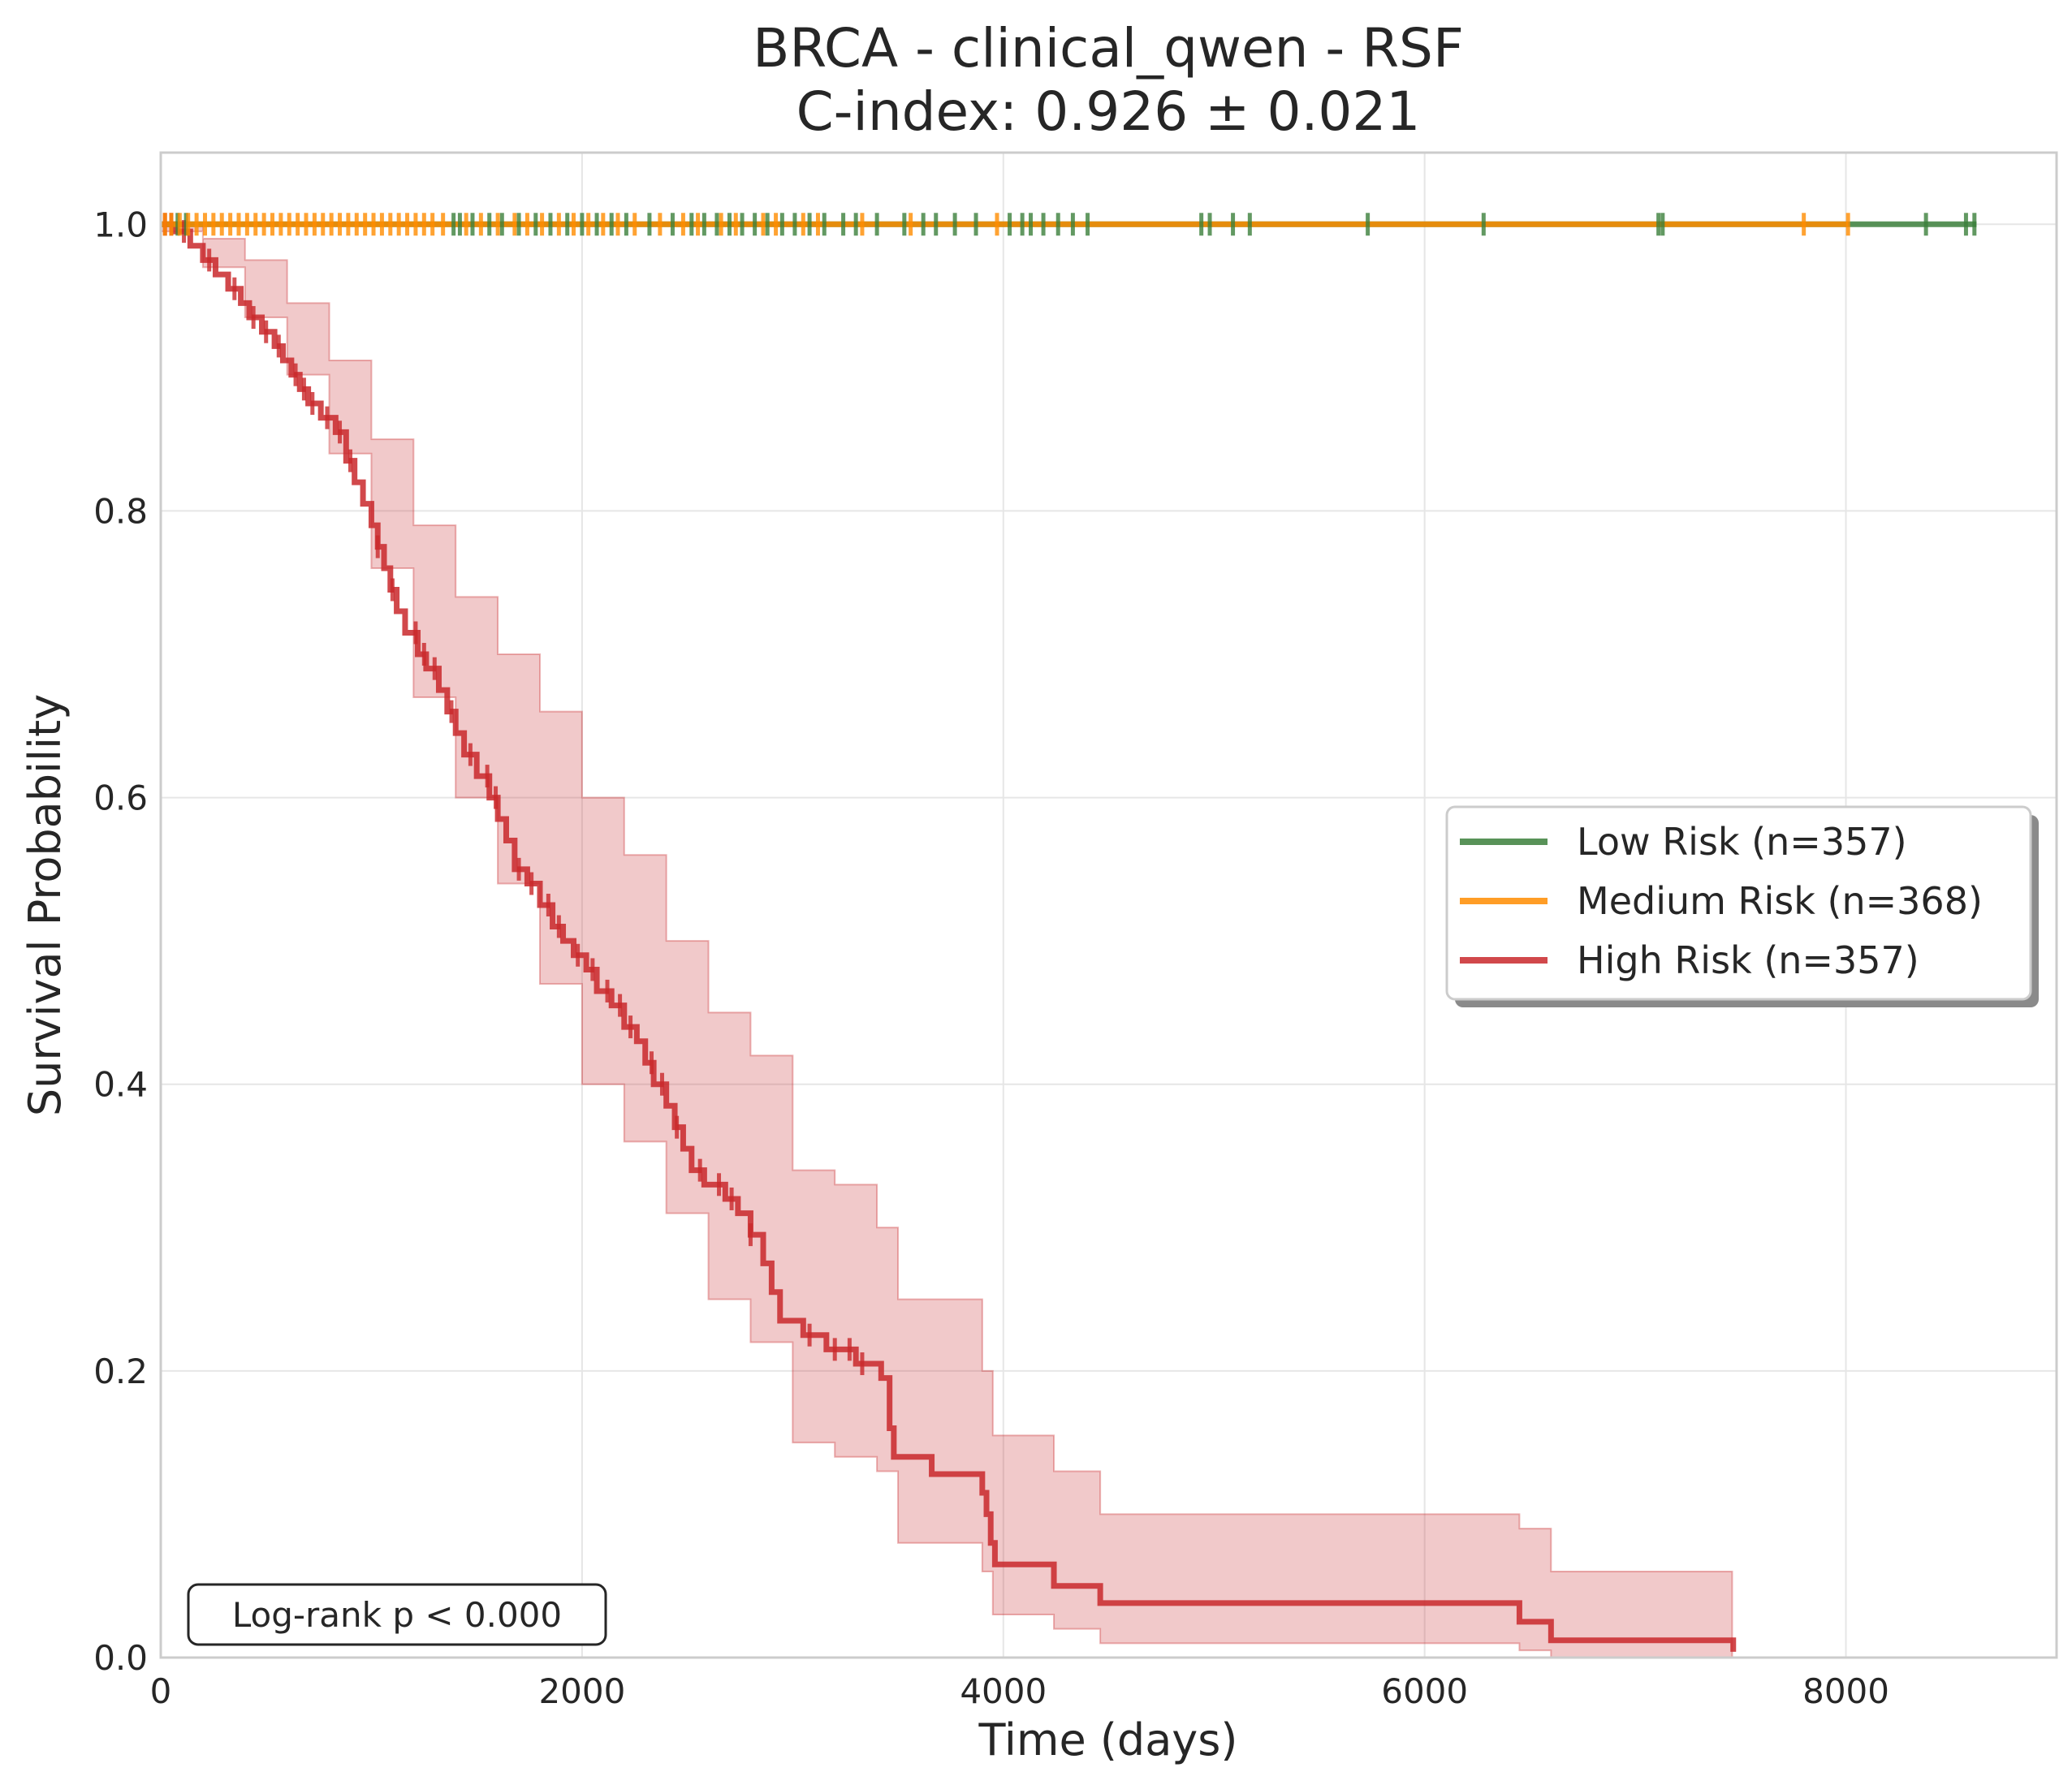  I want to click on legend-box, so click(1739, 903).